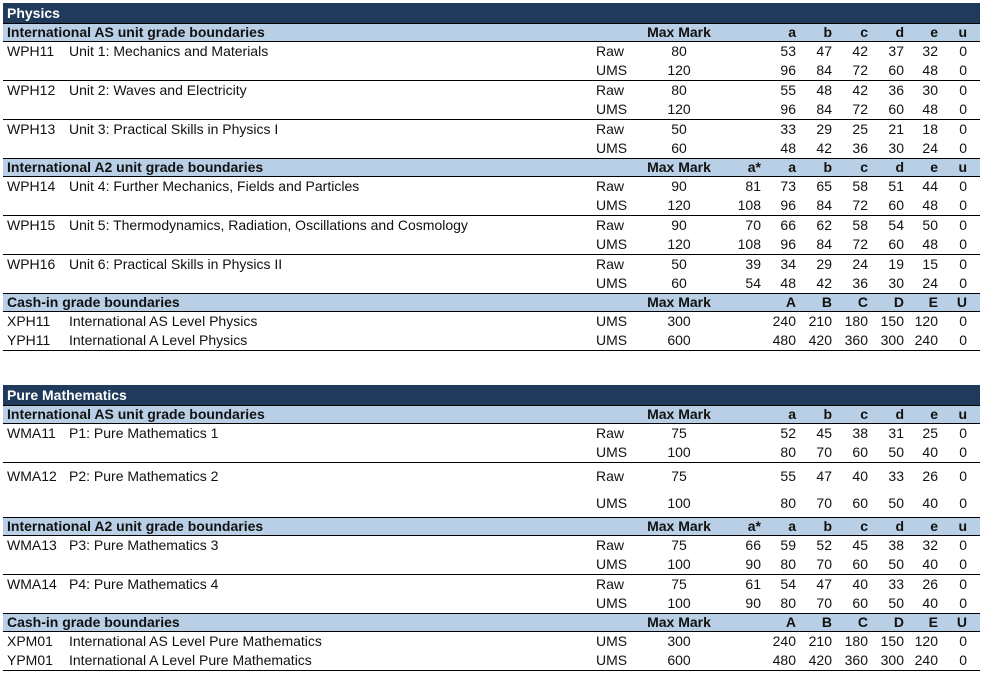 The width and height of the screenshot is (985, 686). Describe the element at coordinates (824, 283) in the screenshot. I see `grade-value: 42` at that location.